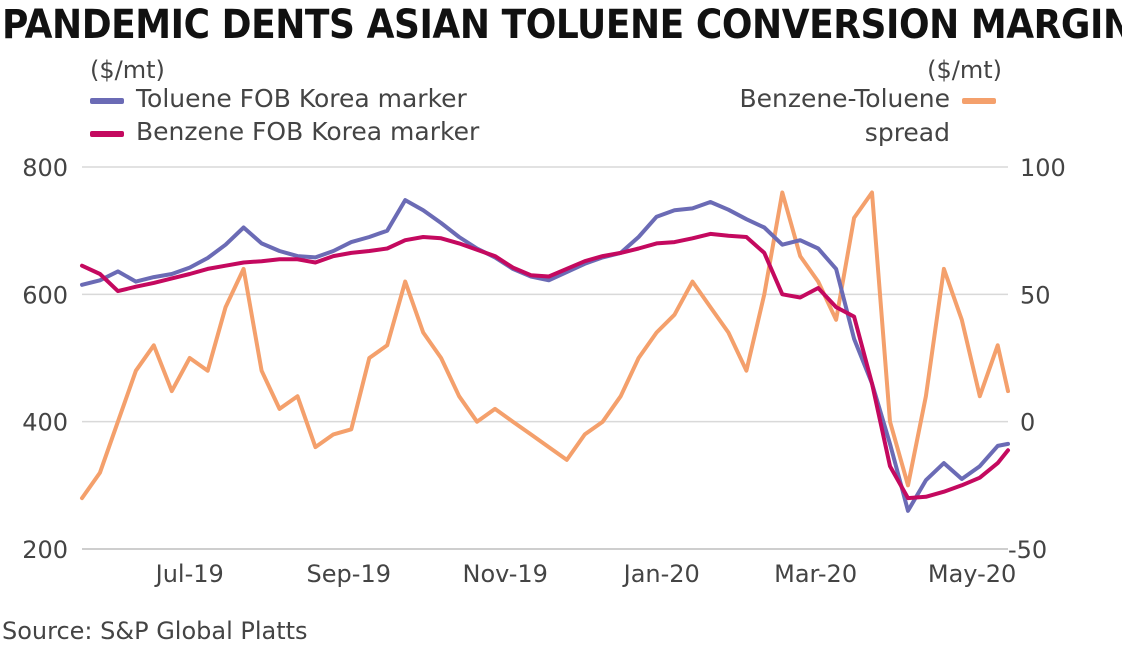  I want to click on x-tick-Mar-20: Mar-20, so click(815, 574).